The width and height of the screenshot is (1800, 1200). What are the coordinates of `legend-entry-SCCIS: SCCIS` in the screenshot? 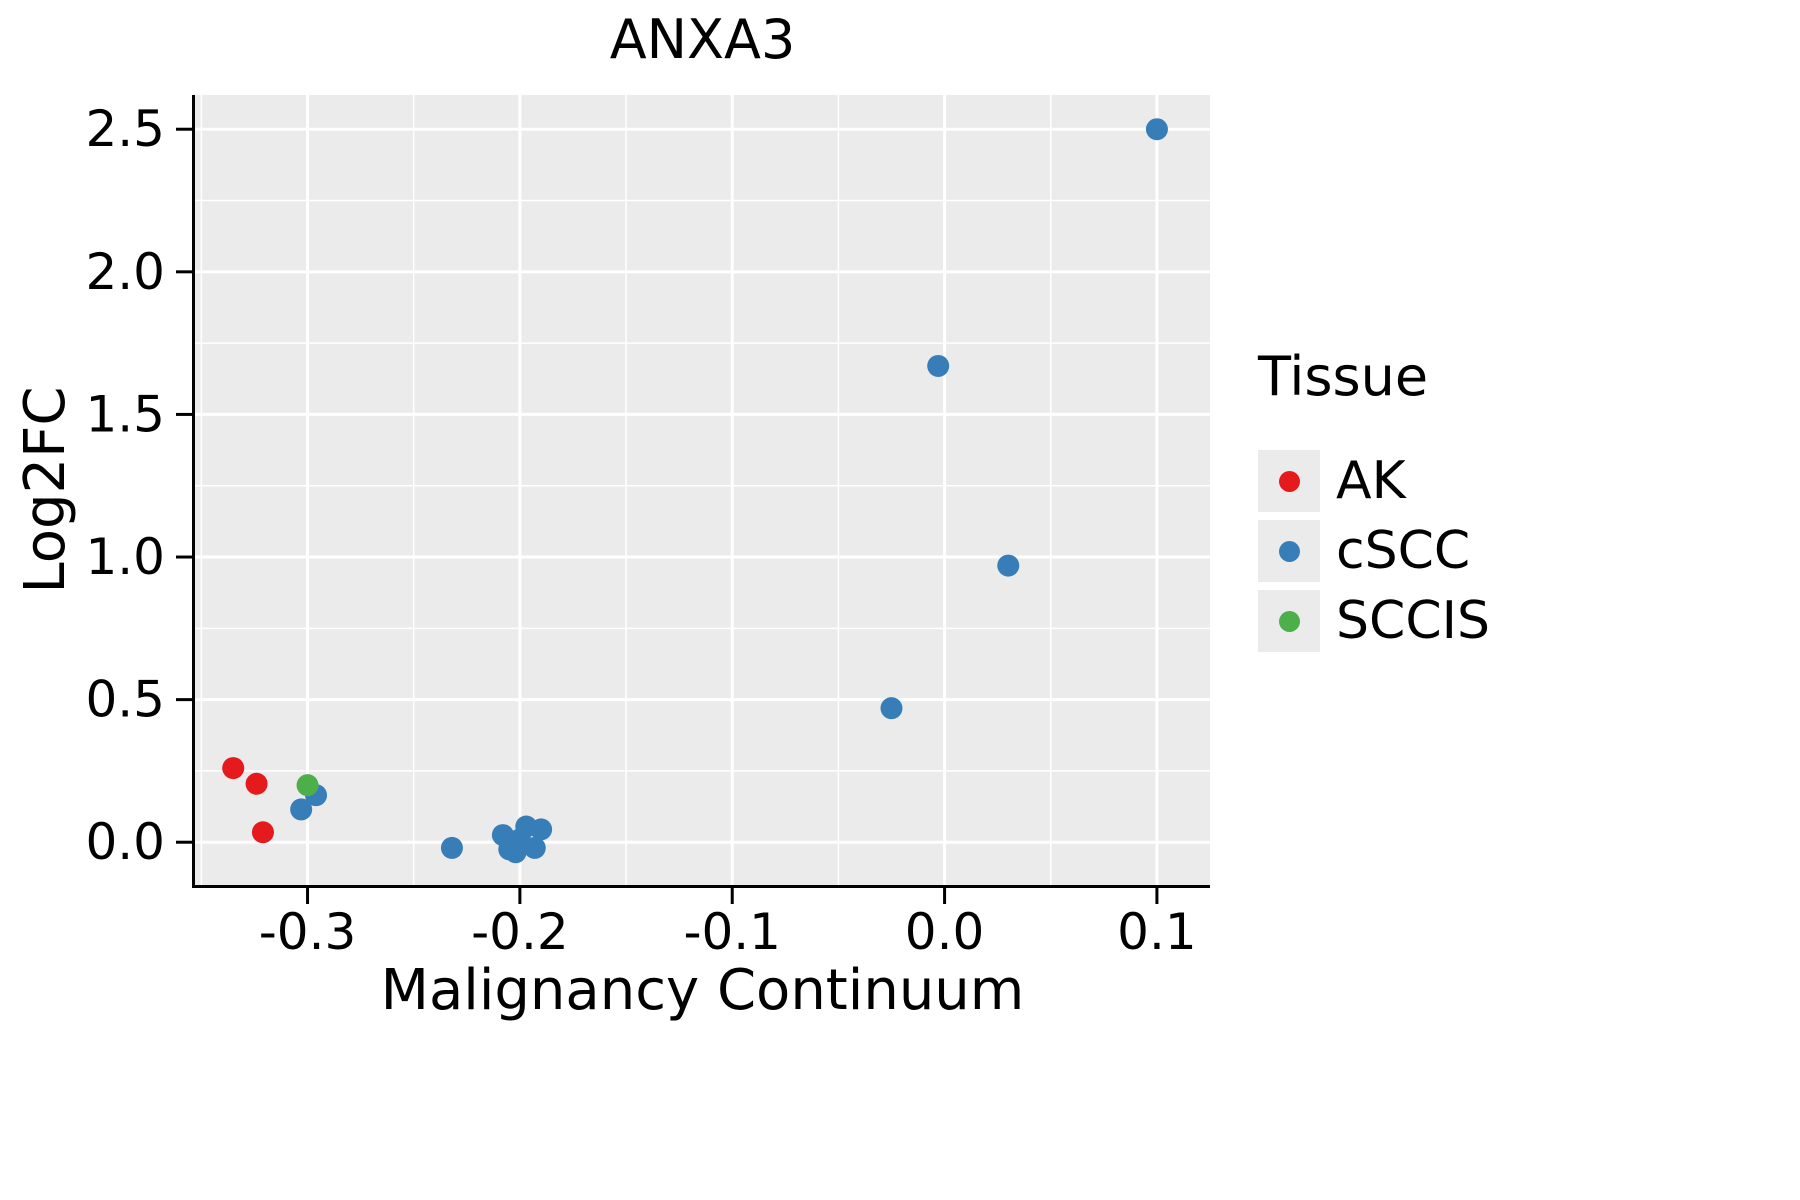 It's located at (1423, 621).